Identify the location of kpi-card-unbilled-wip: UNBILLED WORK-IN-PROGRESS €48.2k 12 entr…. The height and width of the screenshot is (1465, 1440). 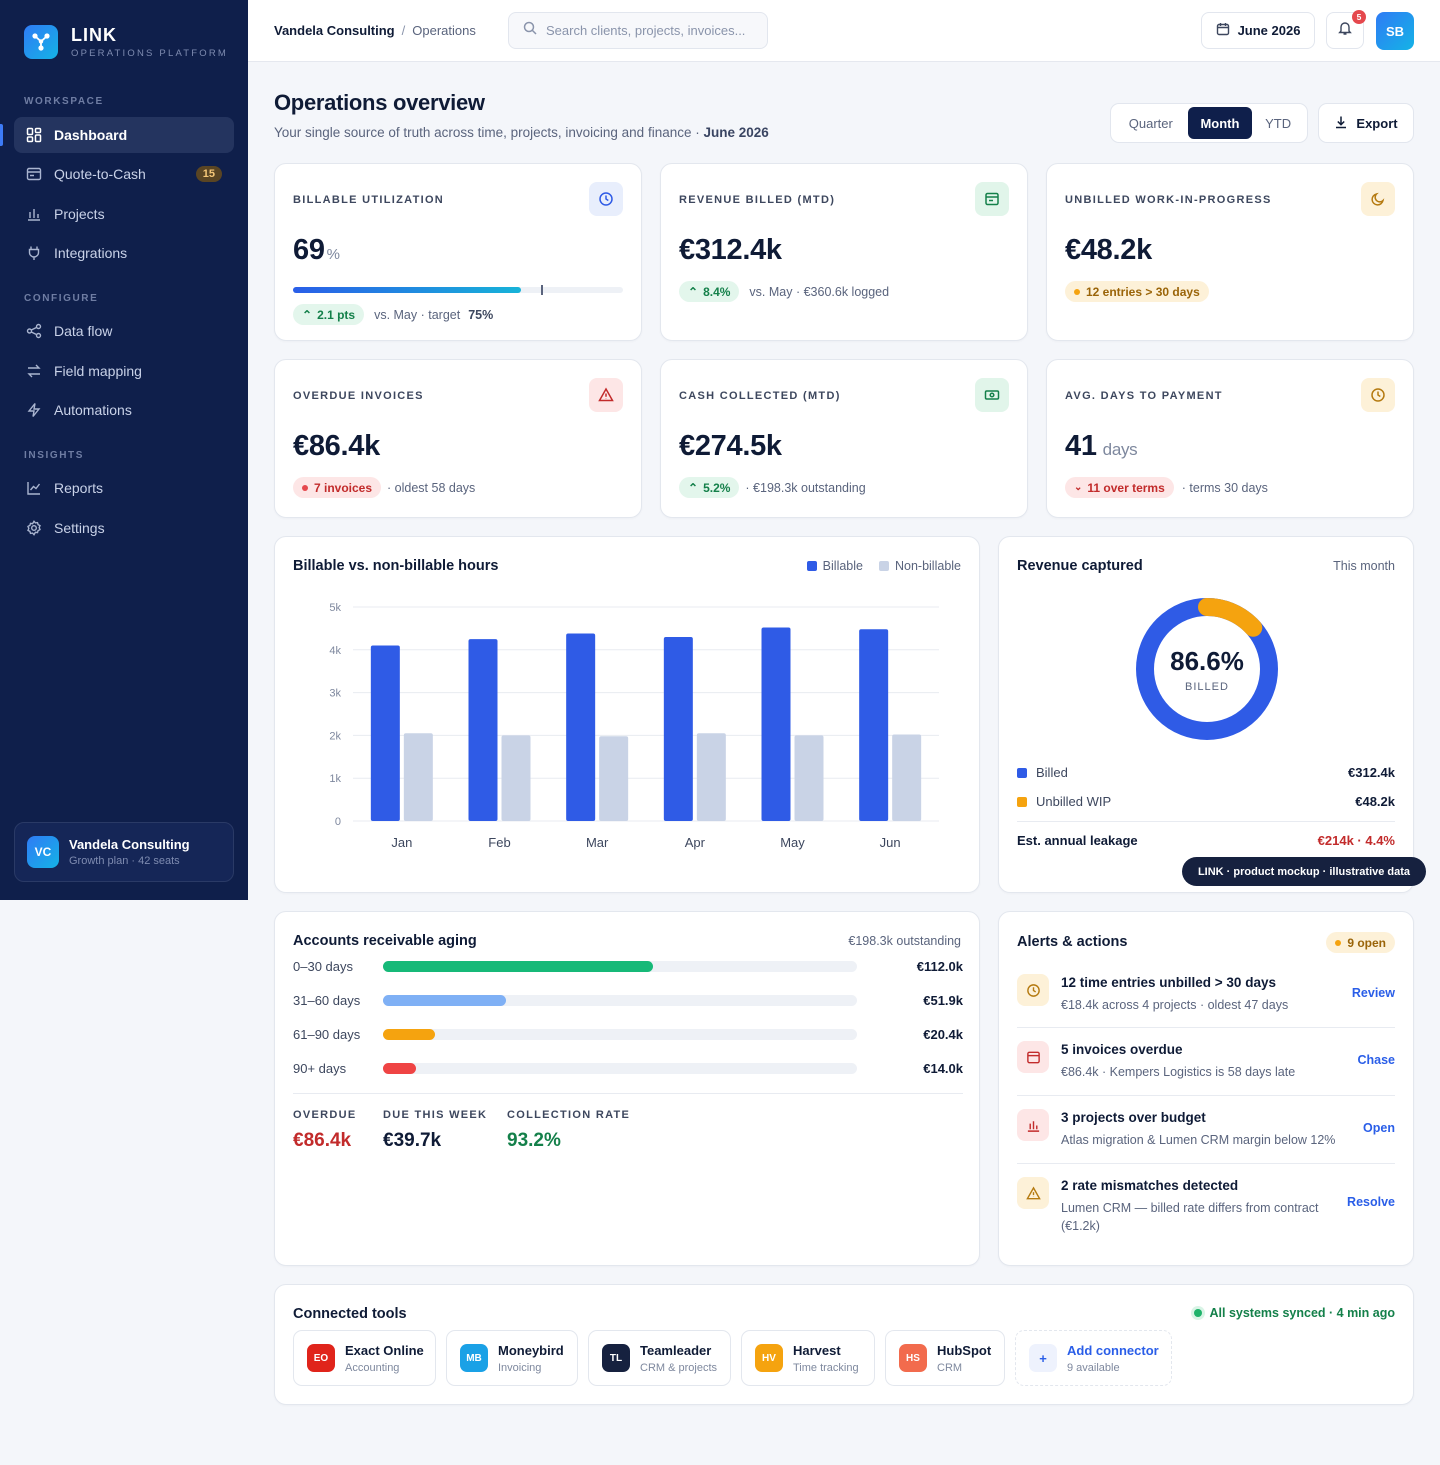
(1230, 252).